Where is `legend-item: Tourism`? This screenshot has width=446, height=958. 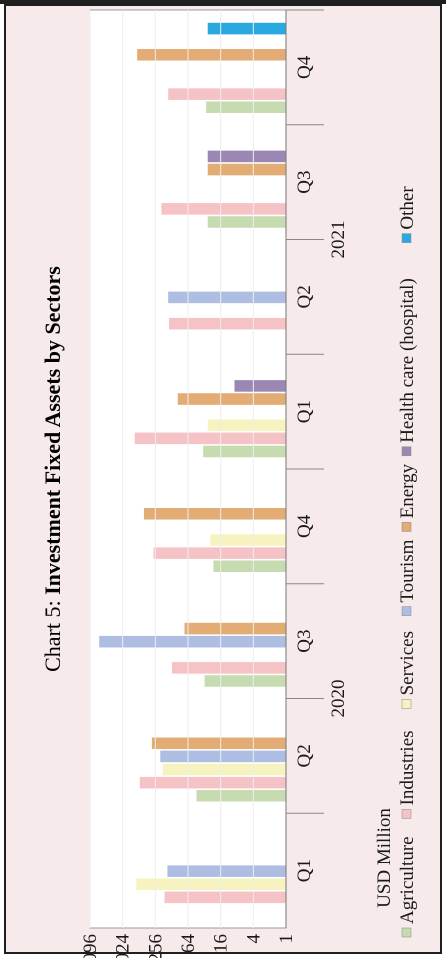 legend-item: Tourism is located at coordinates (407, 577).